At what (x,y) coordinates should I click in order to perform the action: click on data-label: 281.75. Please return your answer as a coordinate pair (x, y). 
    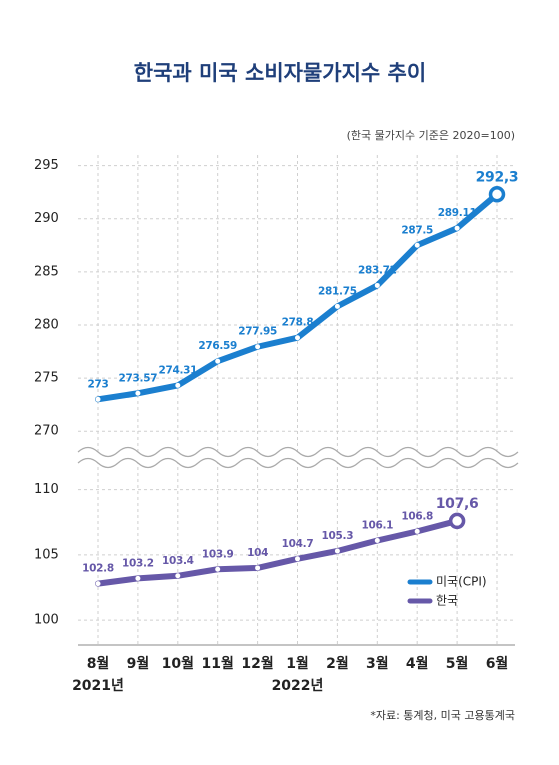
    Looking at the image, I should click on (337, 291).